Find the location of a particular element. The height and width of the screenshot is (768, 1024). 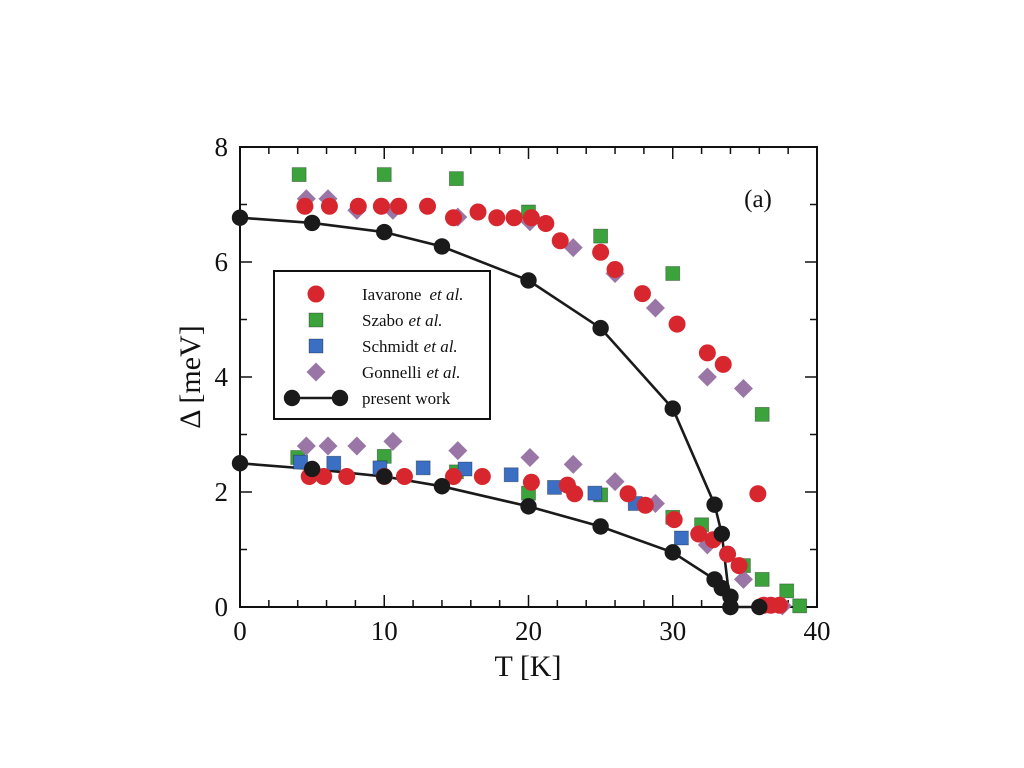

legend-symbols is located at coordinates (316, 346).